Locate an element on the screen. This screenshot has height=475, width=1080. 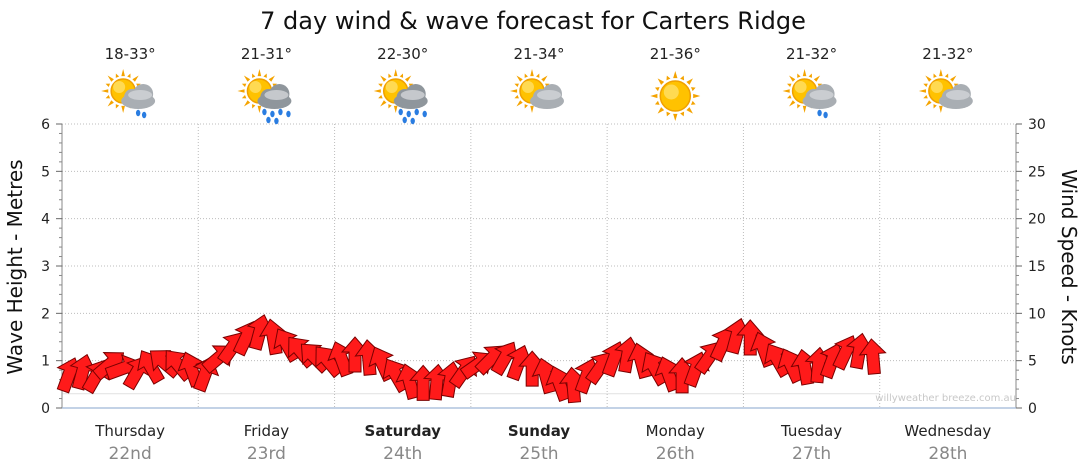
left-tick-label: 0 is located at coordinates (45, 409).